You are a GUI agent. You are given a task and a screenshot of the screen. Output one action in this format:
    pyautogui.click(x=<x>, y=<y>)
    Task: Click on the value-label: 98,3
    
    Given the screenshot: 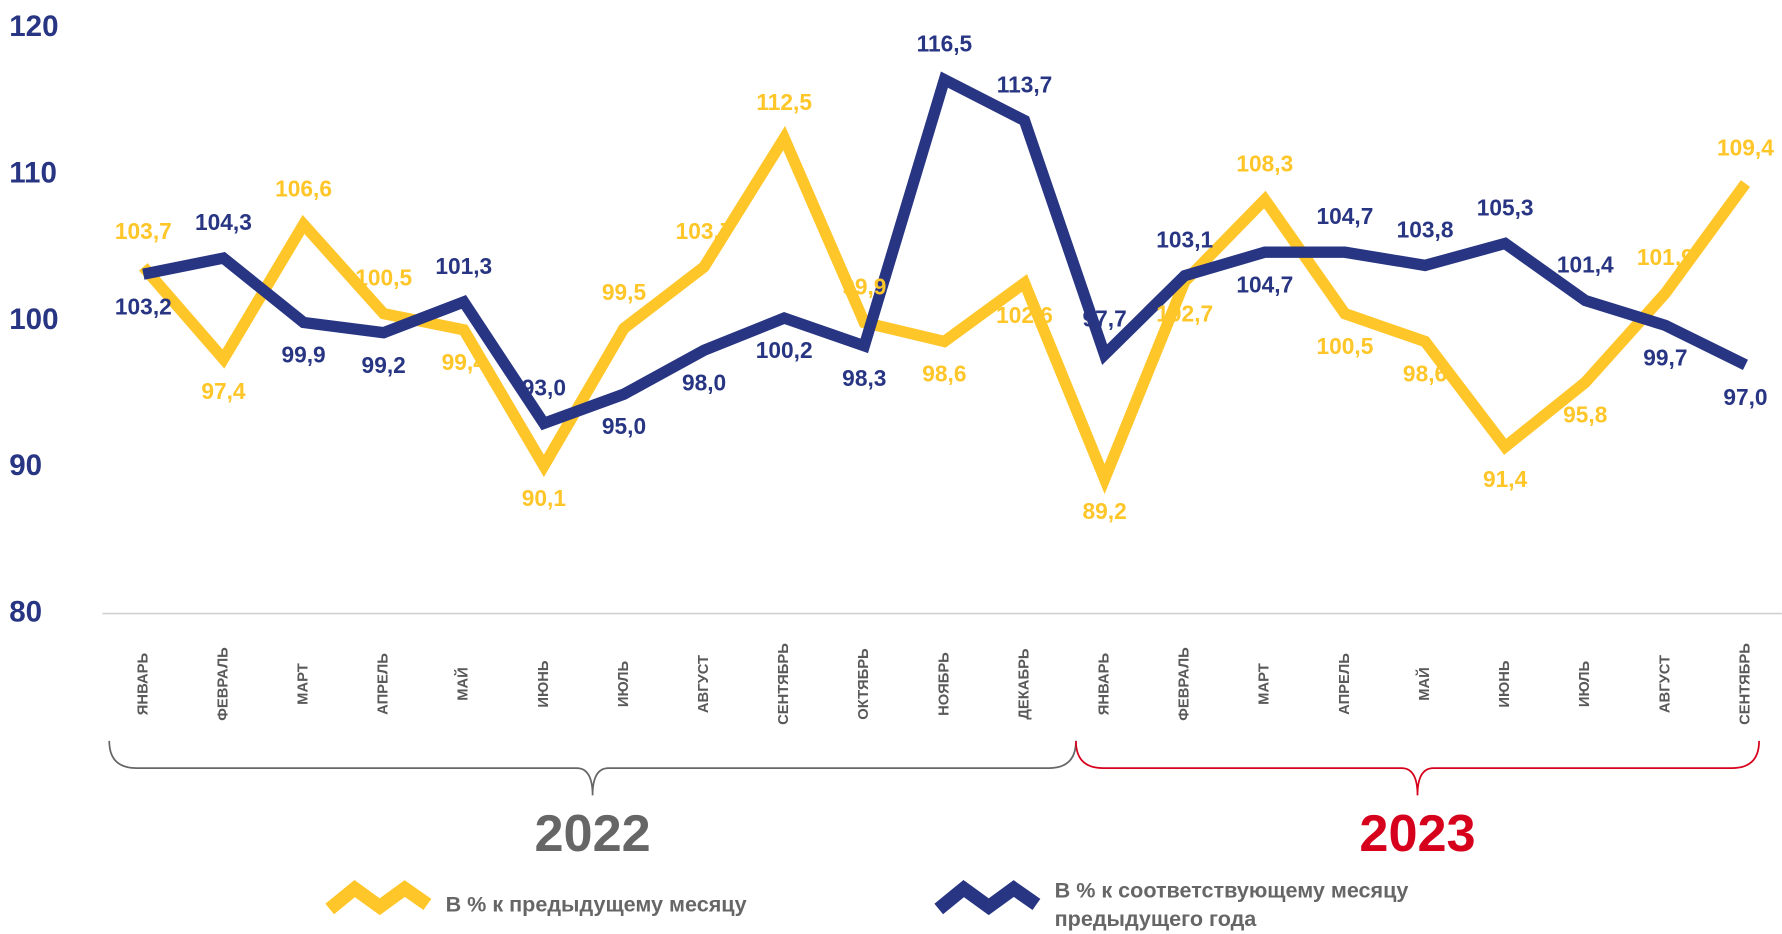 What is the action you would take?
    pyautogui.click(x=864, y=378)
    